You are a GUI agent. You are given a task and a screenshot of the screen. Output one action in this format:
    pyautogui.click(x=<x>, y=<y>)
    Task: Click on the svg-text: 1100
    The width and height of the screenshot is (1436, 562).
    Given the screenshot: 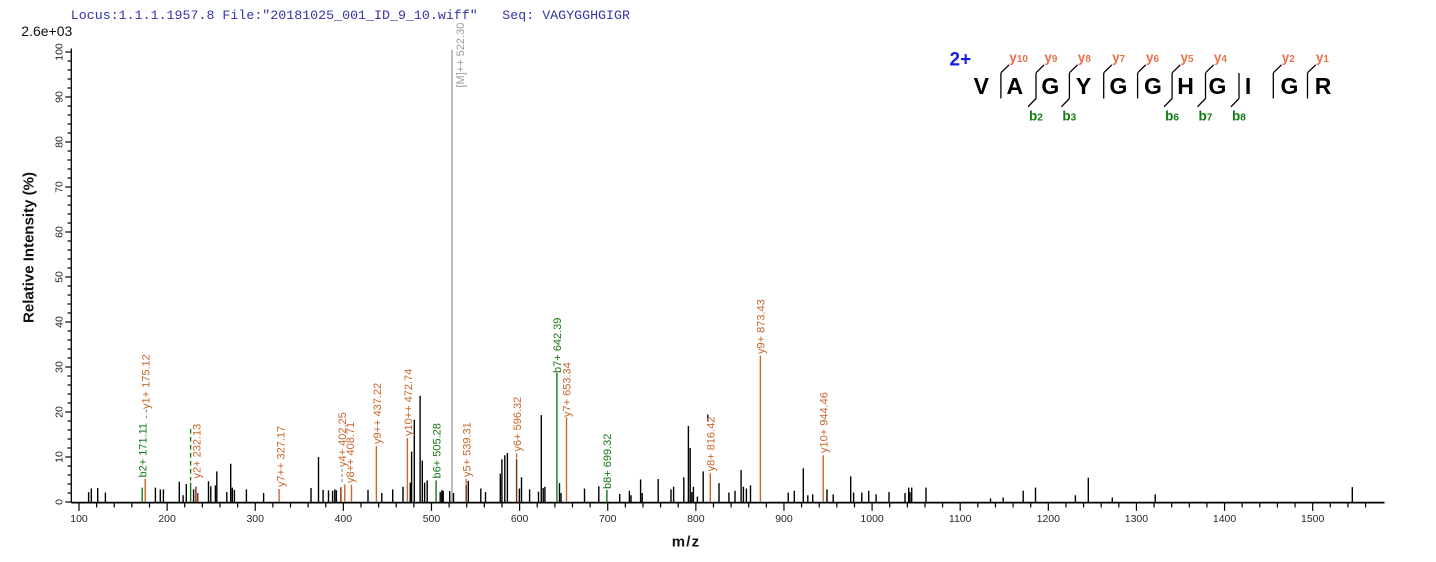 What is the action you would take?
    pyautogui.click(x=960, y=519)
    